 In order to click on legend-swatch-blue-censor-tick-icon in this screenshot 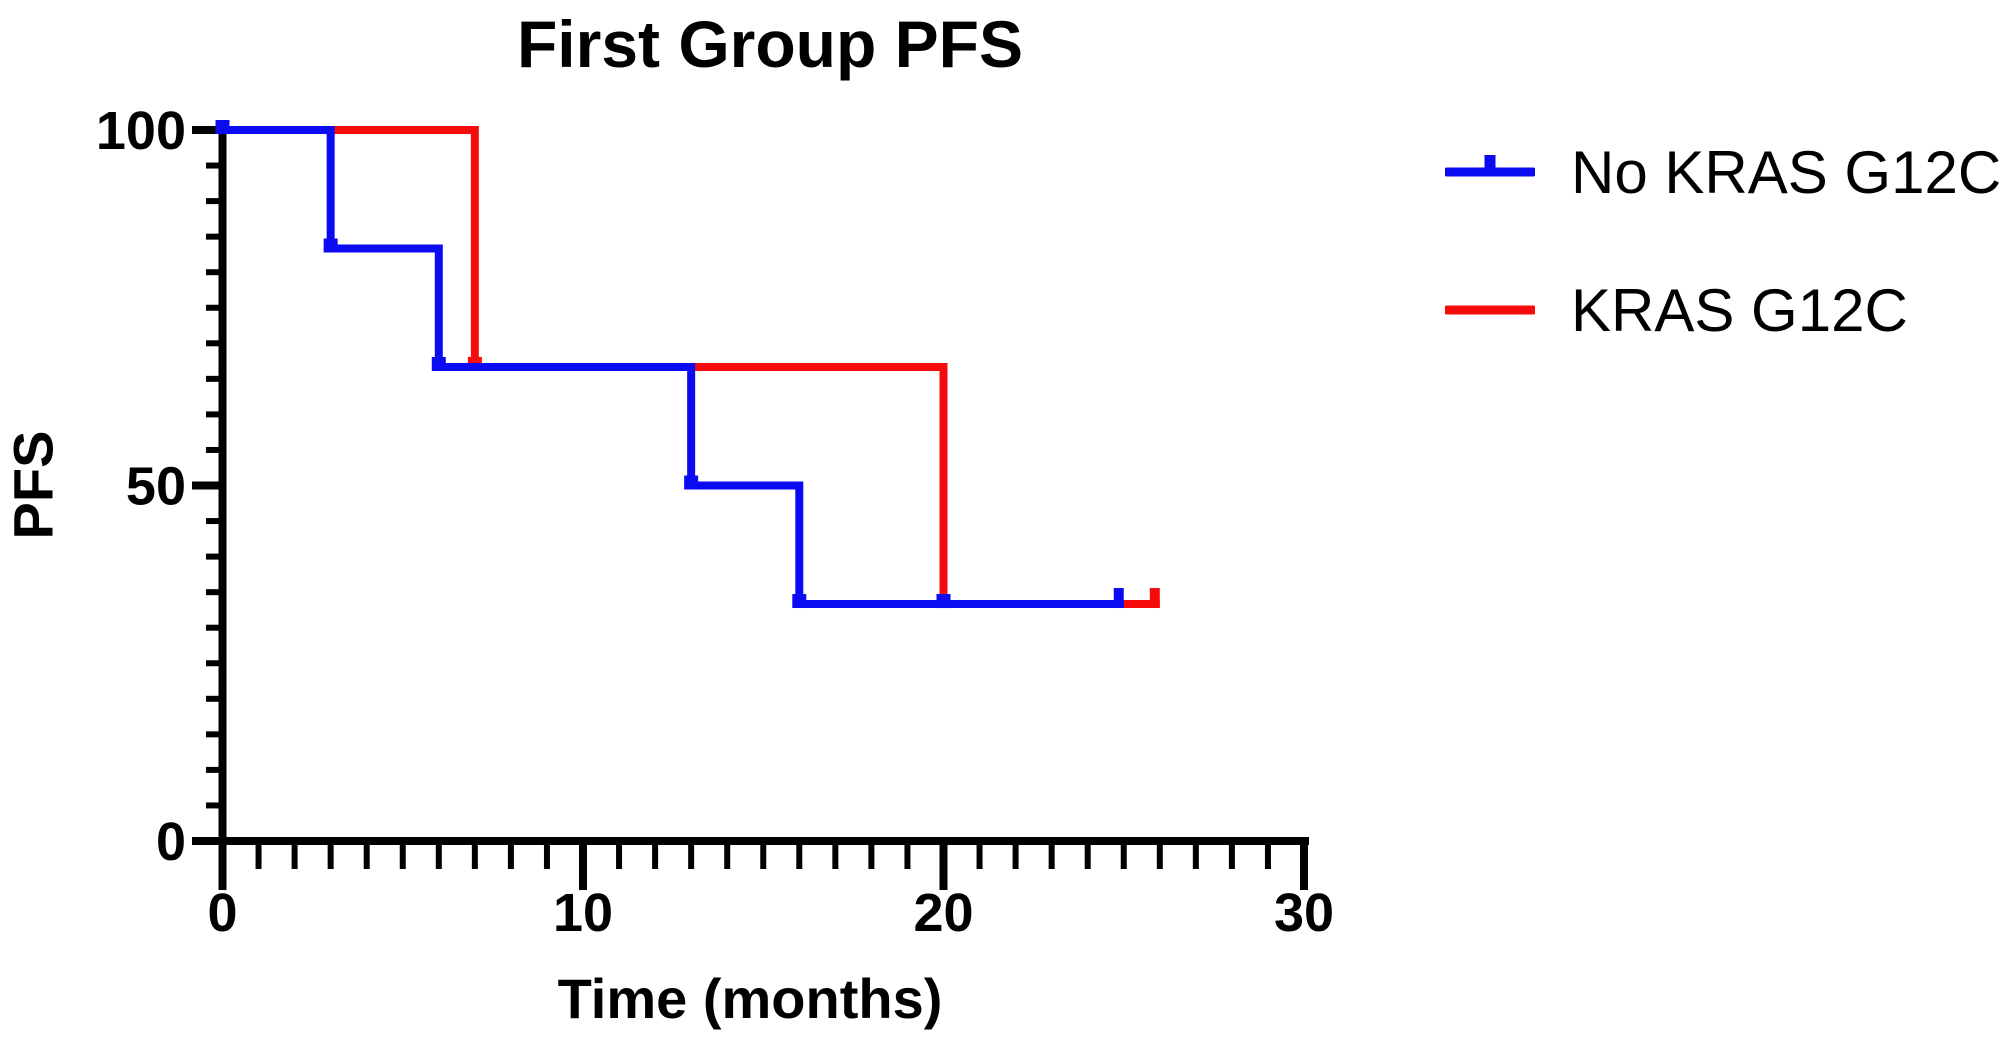, I will do `click(1490, 166)`.